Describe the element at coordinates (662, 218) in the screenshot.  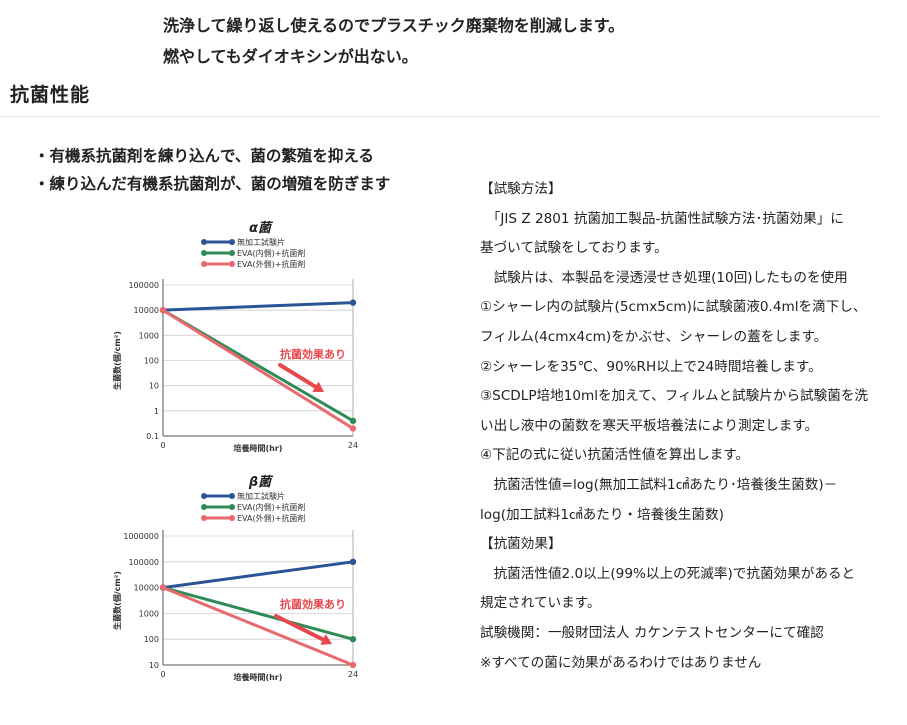
I see `method-line: 「JIS Z 2801 抗菌加工製品-抗菌性試験方法･抗菌効果」に` at that location.